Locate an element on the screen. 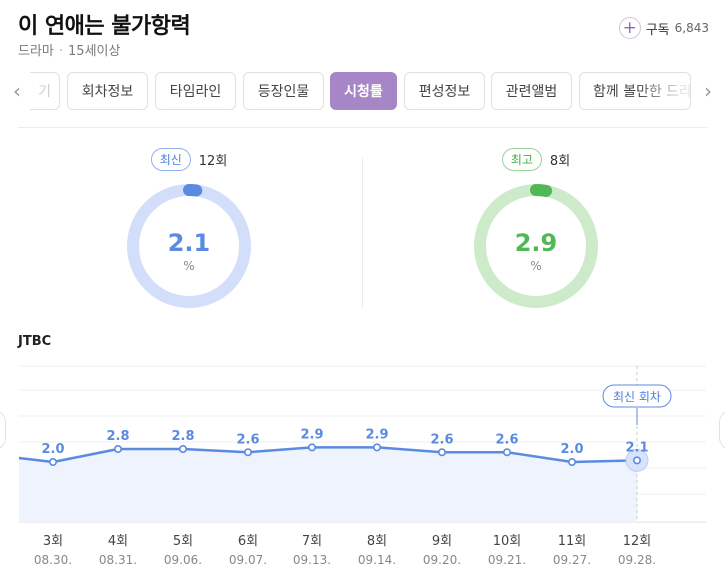 Image resolution: width=725 pixels, height=587 pixels. subscribe-count: 6,843 is located at coordinates (691, 28).